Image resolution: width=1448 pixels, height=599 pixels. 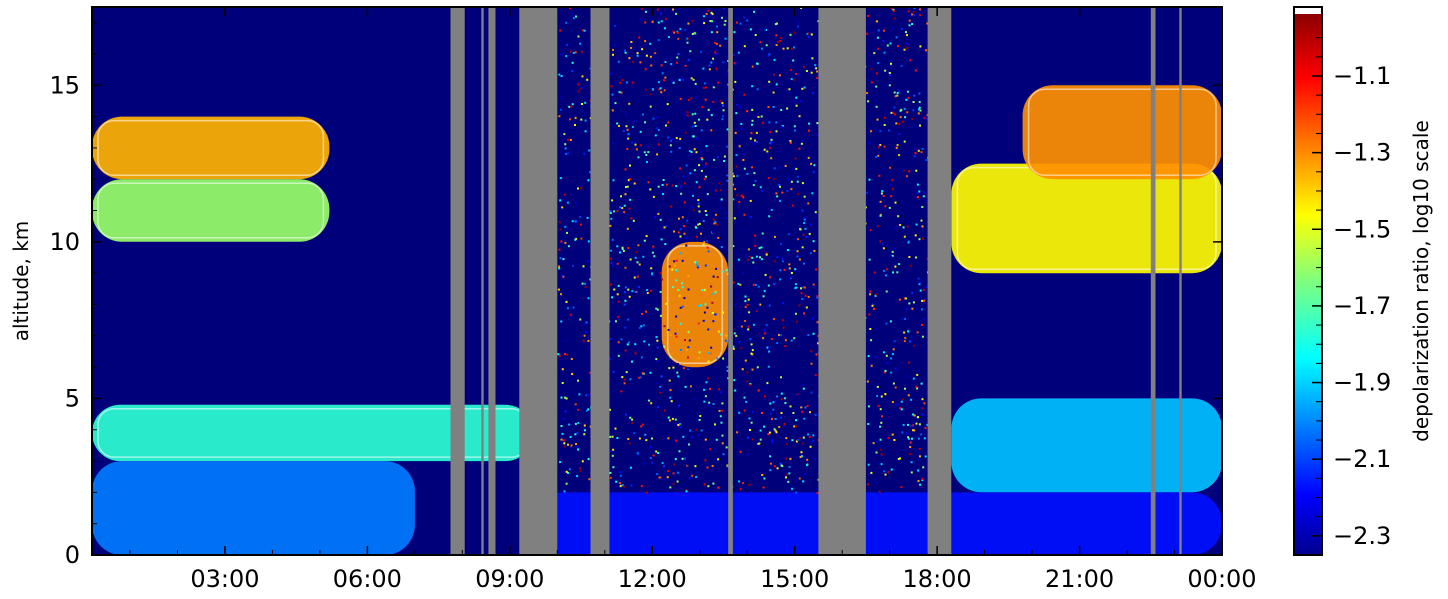 What do you see at coordinates (1180, 281) in the screenshot?
I see `missing-data-bar` at bounding box center [1180, 281].